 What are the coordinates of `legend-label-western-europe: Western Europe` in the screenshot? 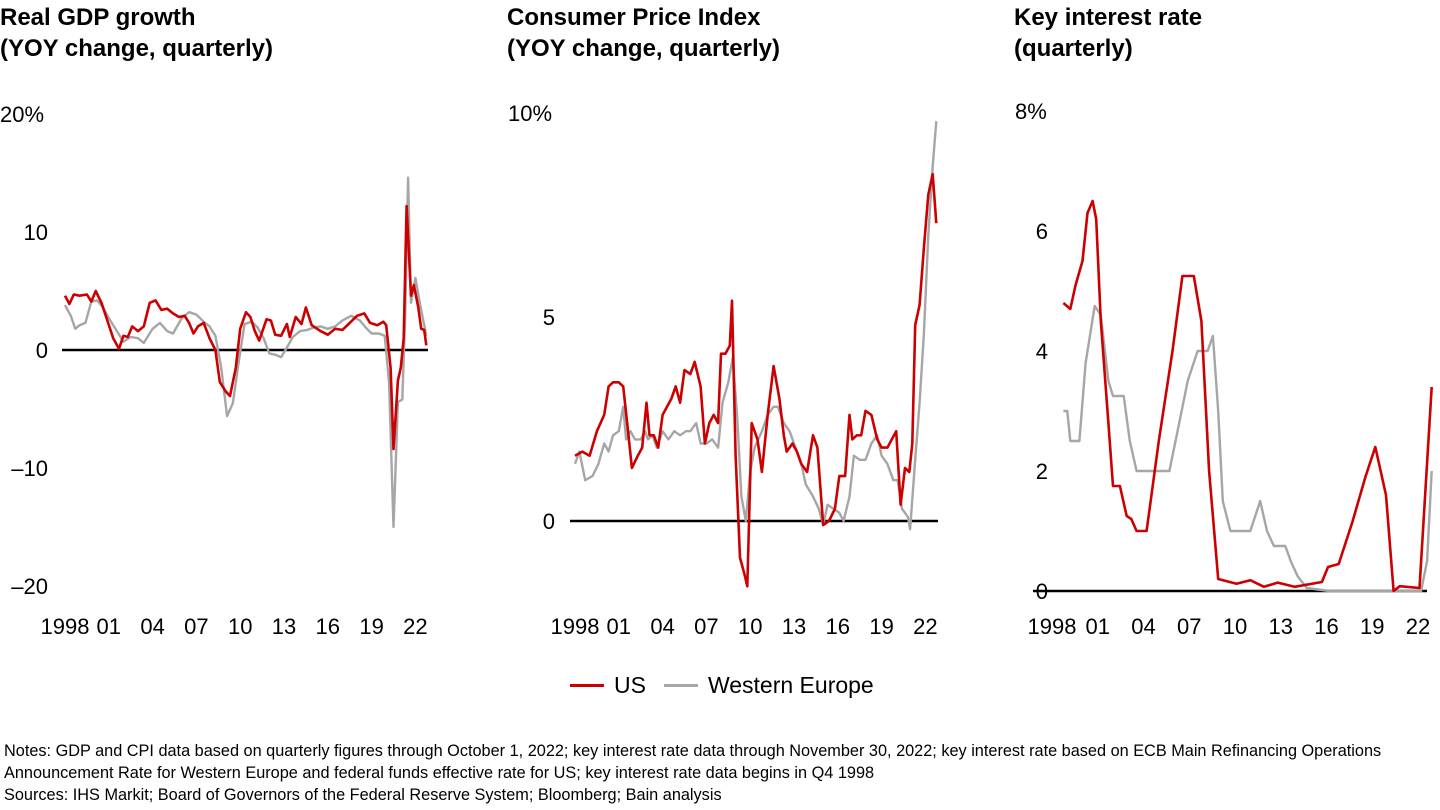 It's located at (790, 685).